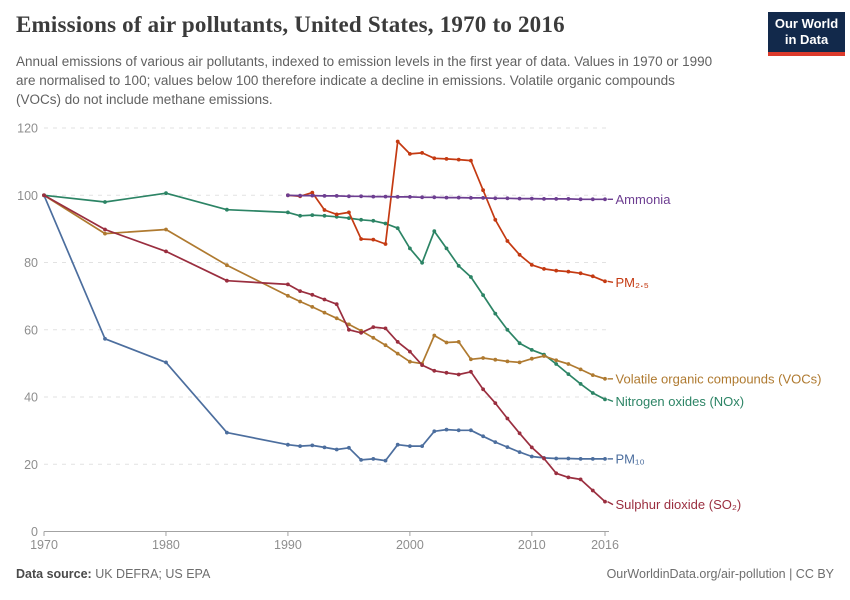 This screenshot has width=850, height=600. I want to click on logo-line-1: Our World, so click(806, 23).